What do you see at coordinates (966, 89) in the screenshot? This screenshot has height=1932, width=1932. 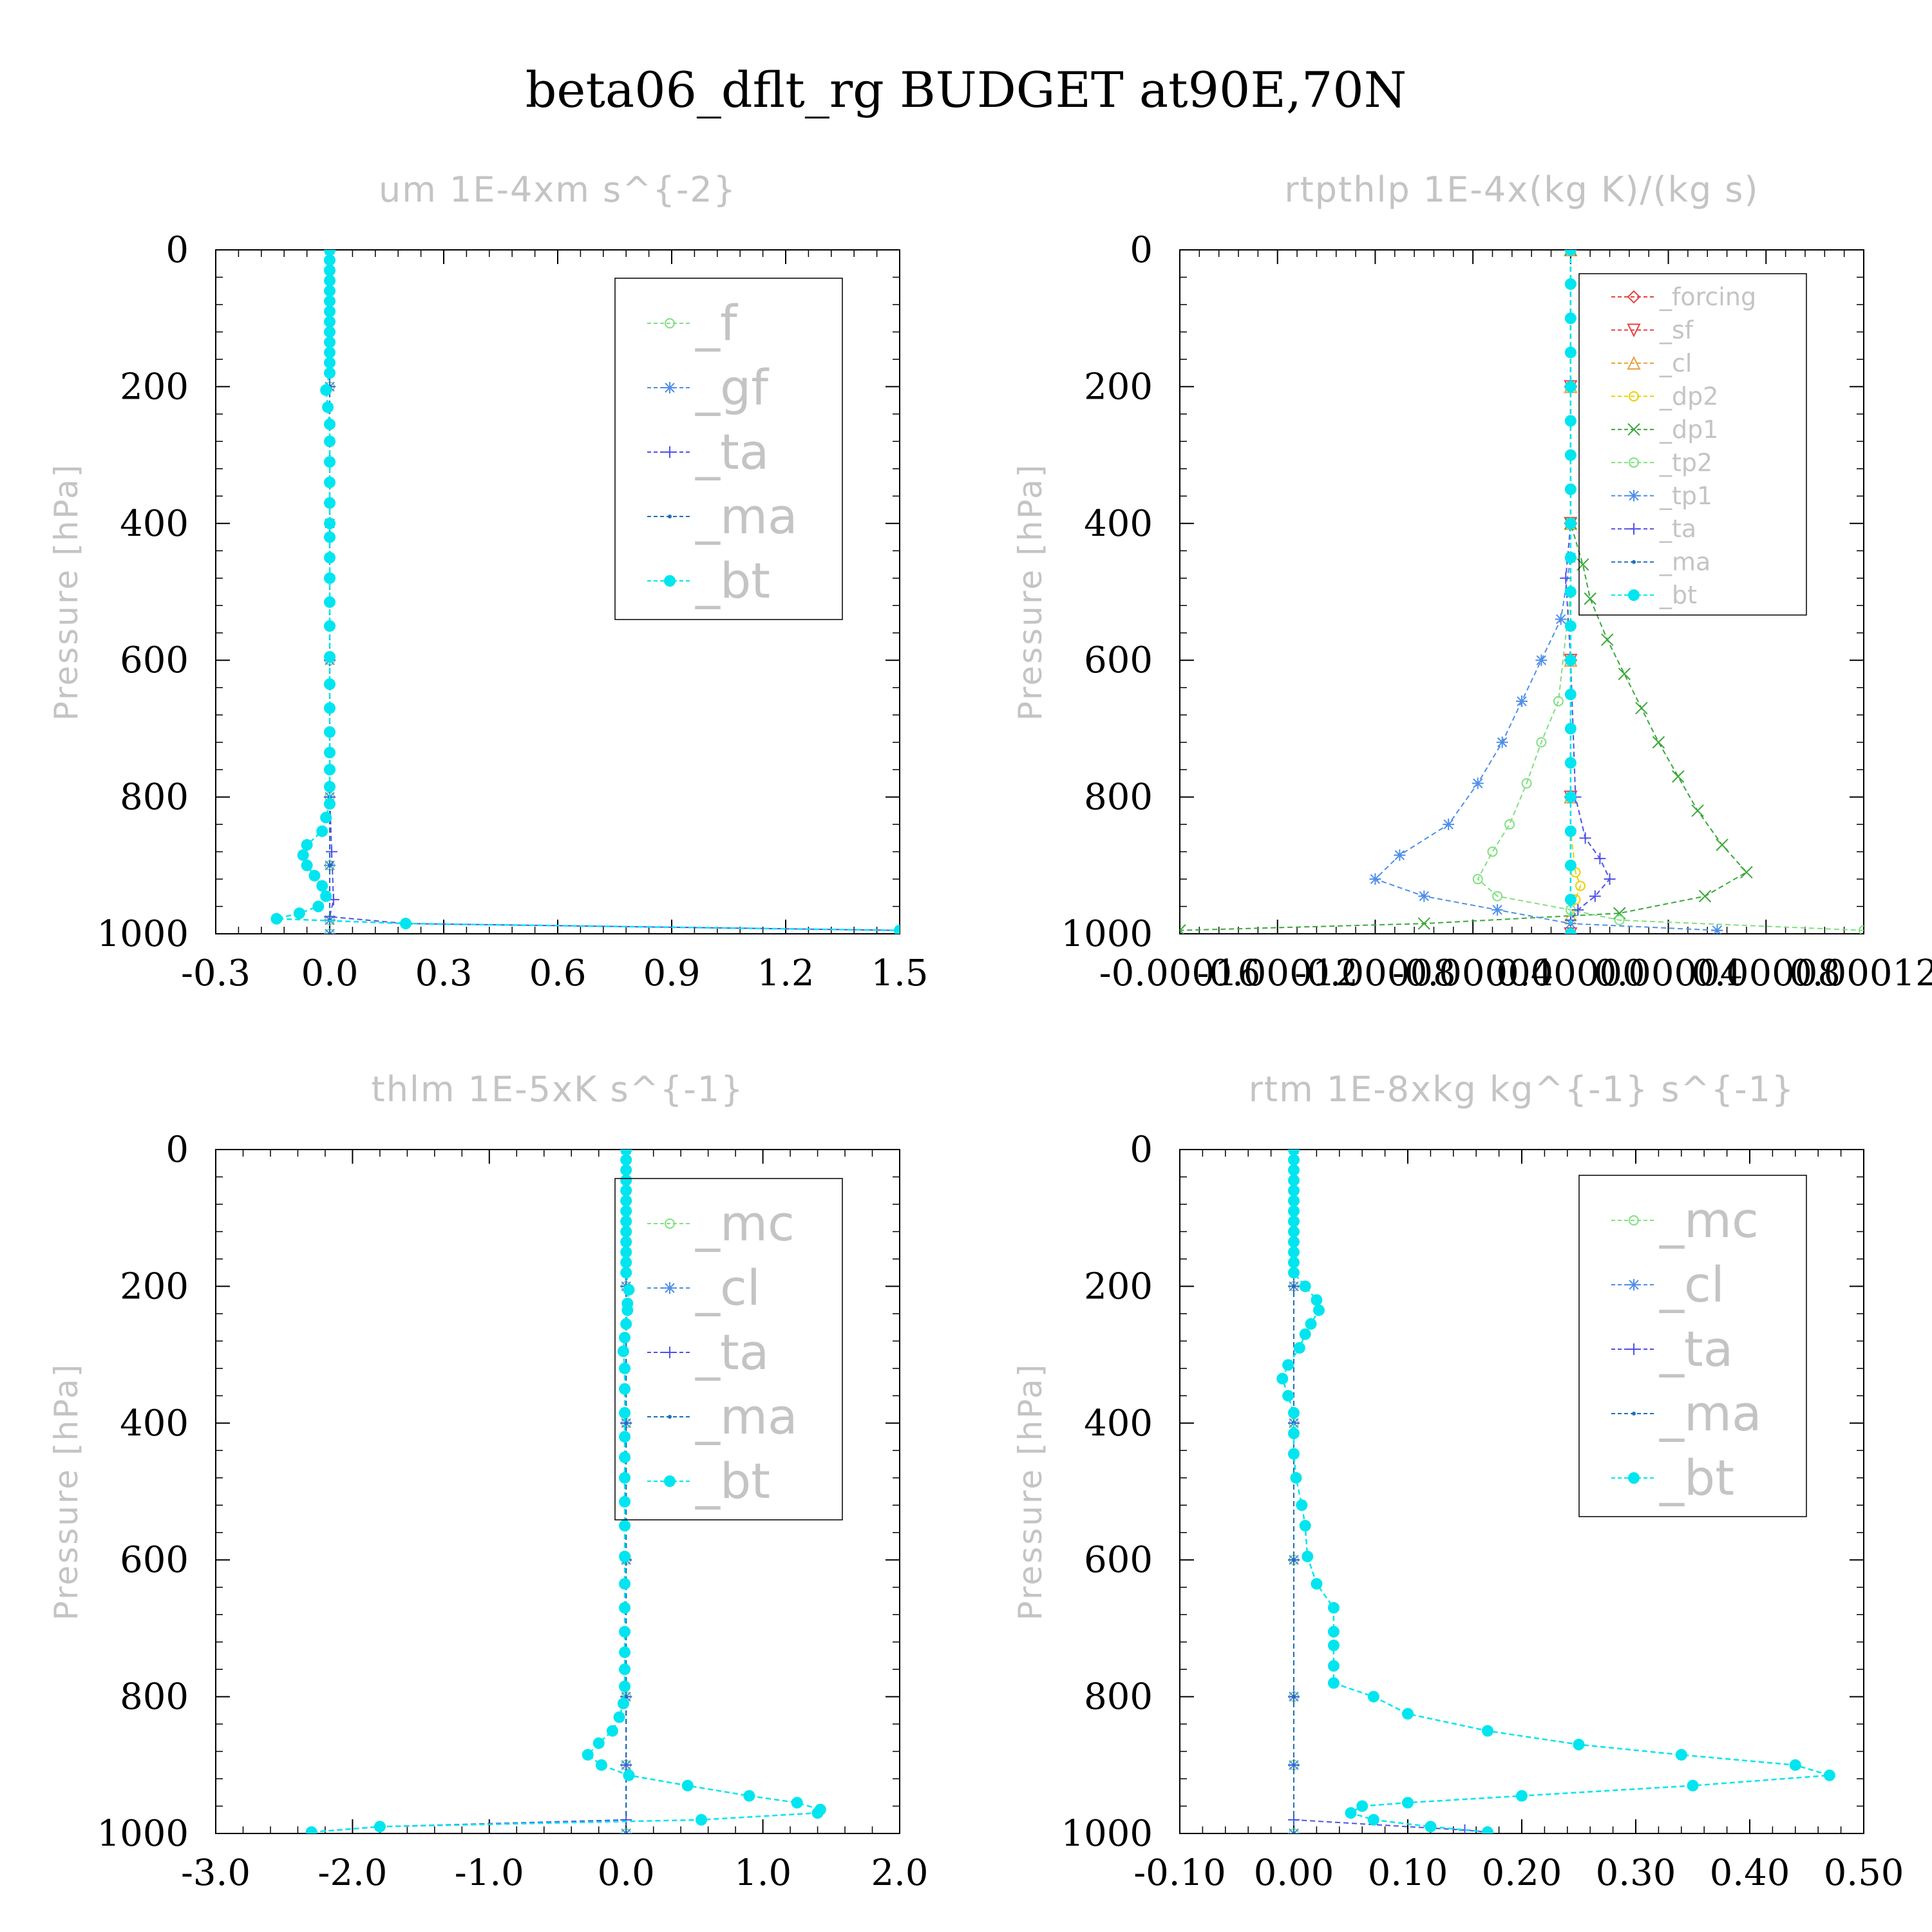 I see `figure-title: beta06_dflt_rg BUDGET at90E,70N` at bounding box center [966, 89].